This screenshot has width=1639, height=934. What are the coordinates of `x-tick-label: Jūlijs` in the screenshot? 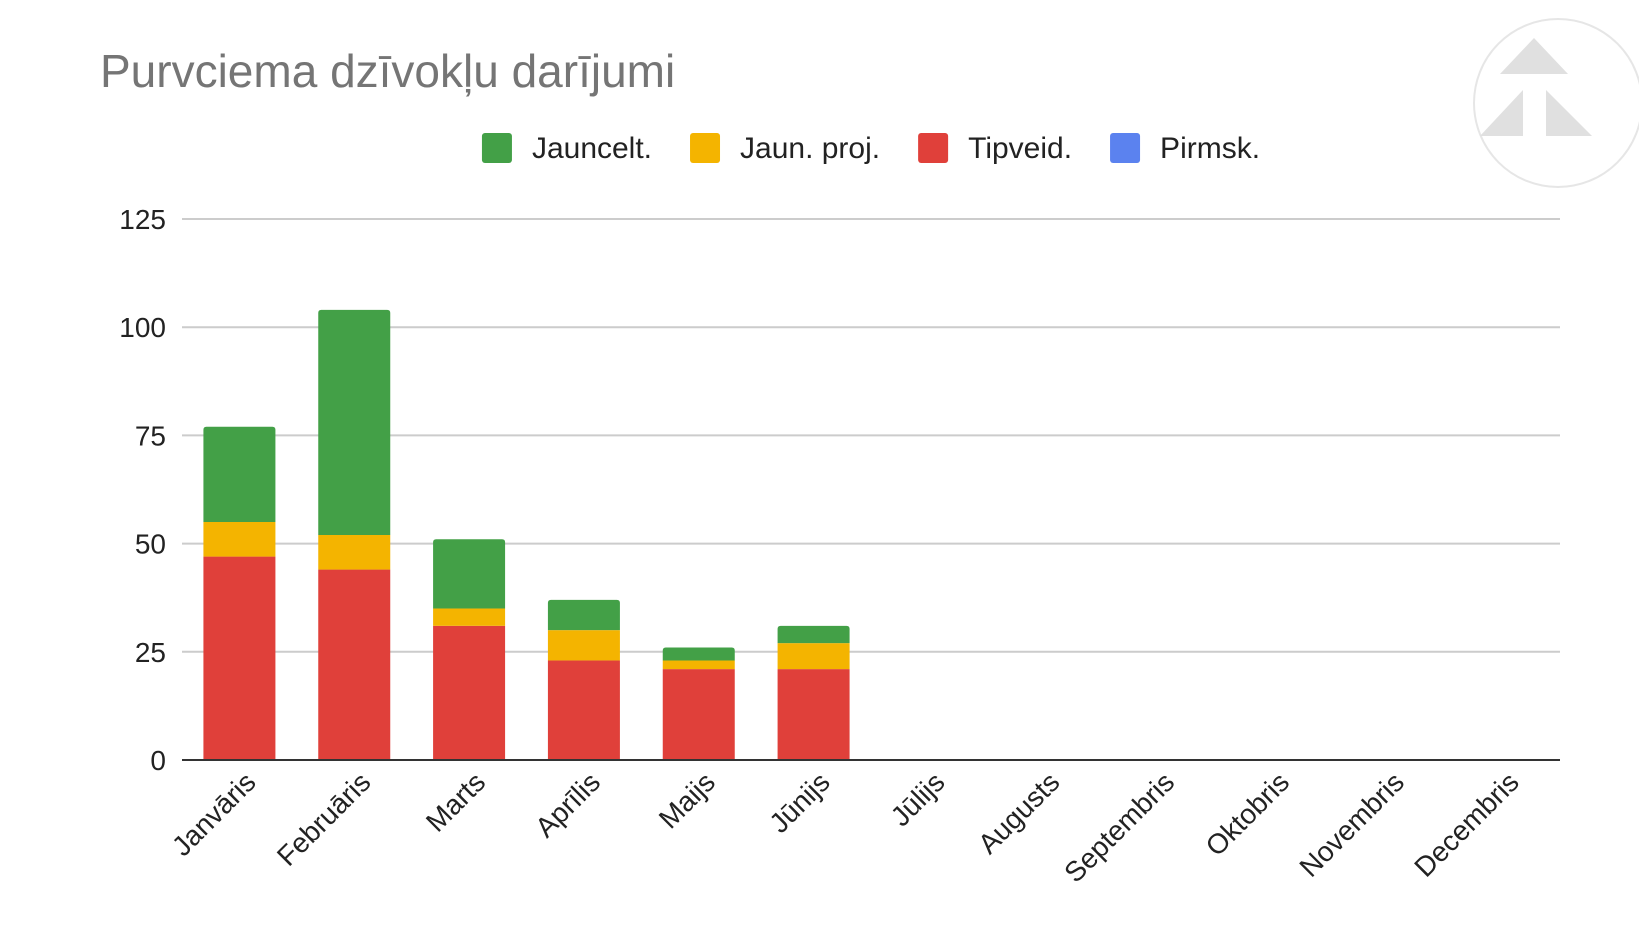 It's located at (918, 799).